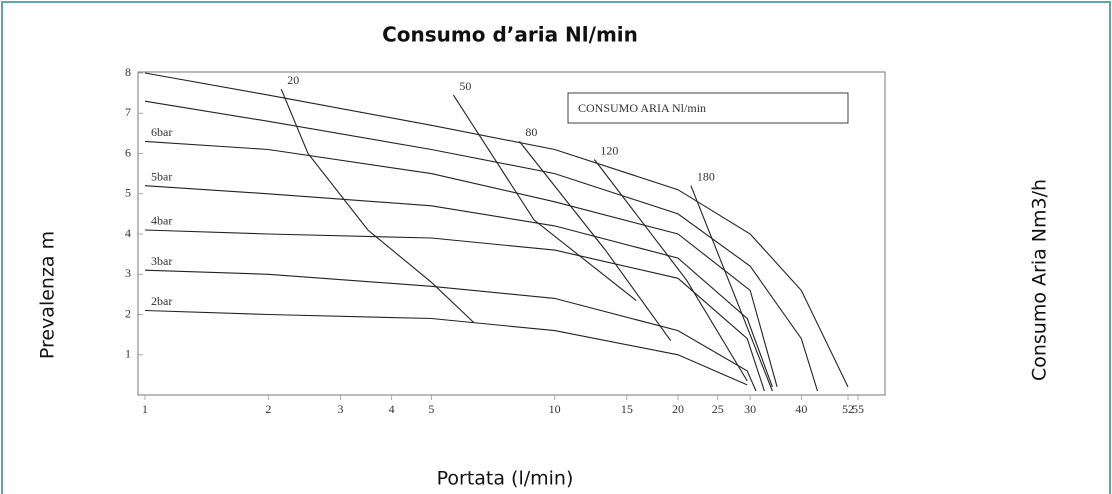  Describe the element at coordinates (128, 152) in the screenshot. I see `y-tick-label: 6` at that location.